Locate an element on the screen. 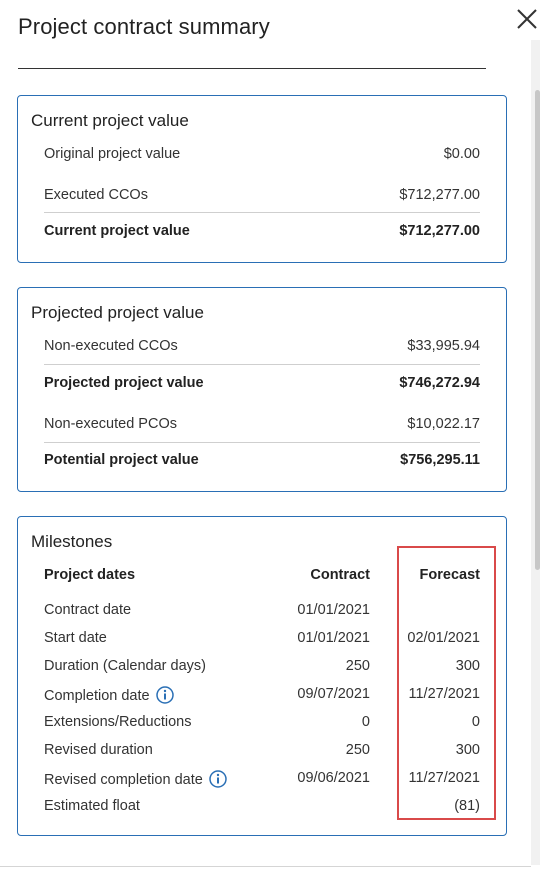 The image size is (540, 875). milestone-row: Estimated float (81) is located at coordinates (262, 808).